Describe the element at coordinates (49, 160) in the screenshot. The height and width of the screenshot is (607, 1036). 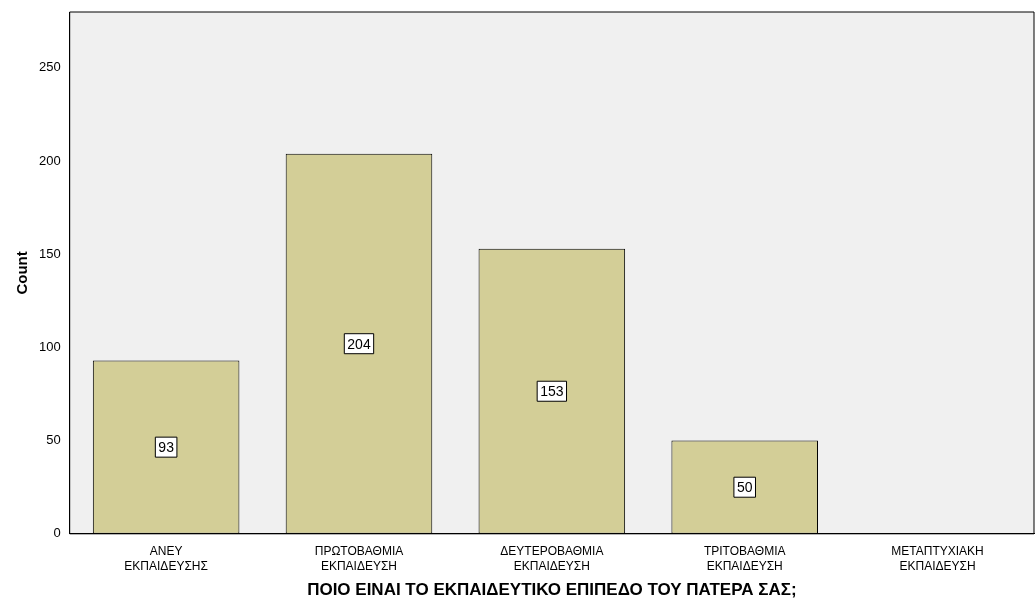
I see `y-tick-label: 200` at that location.